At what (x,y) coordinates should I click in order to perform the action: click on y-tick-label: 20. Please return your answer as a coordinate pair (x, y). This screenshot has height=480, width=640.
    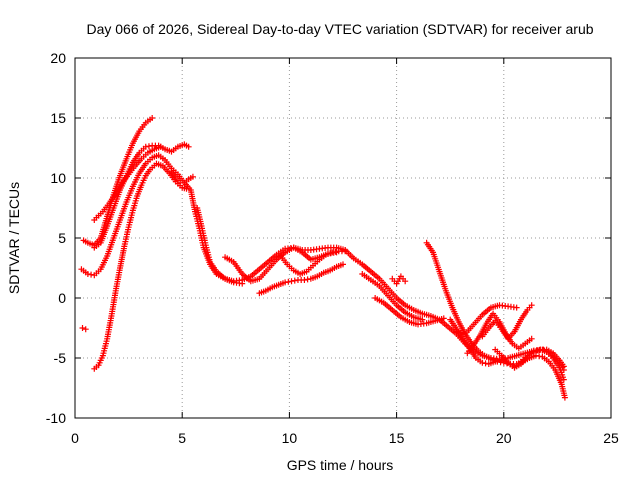
    Looking at the image, I should click on (58, 58).